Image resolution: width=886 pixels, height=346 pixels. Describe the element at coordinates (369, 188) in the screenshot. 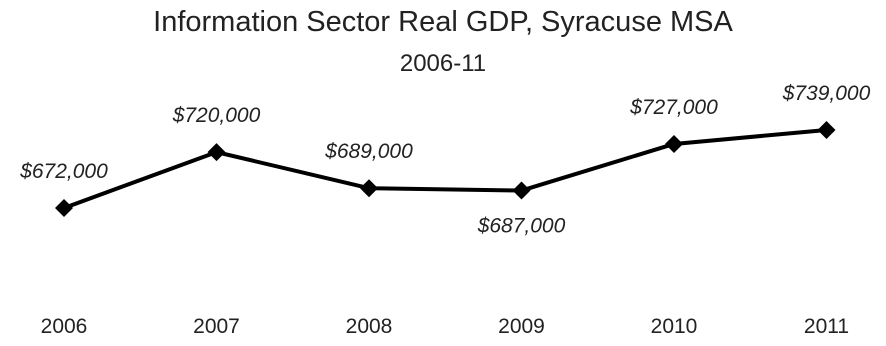

I see `data-point-2008` at that location.